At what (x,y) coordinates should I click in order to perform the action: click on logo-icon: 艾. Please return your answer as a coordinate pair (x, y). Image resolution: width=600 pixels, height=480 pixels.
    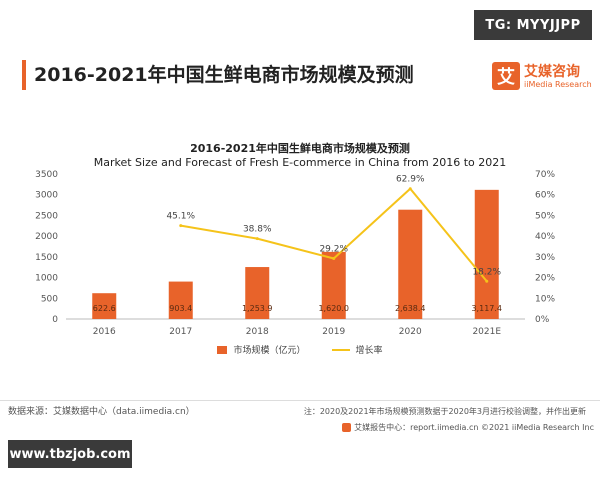
    Looking at the image, I should click on (506, 76).